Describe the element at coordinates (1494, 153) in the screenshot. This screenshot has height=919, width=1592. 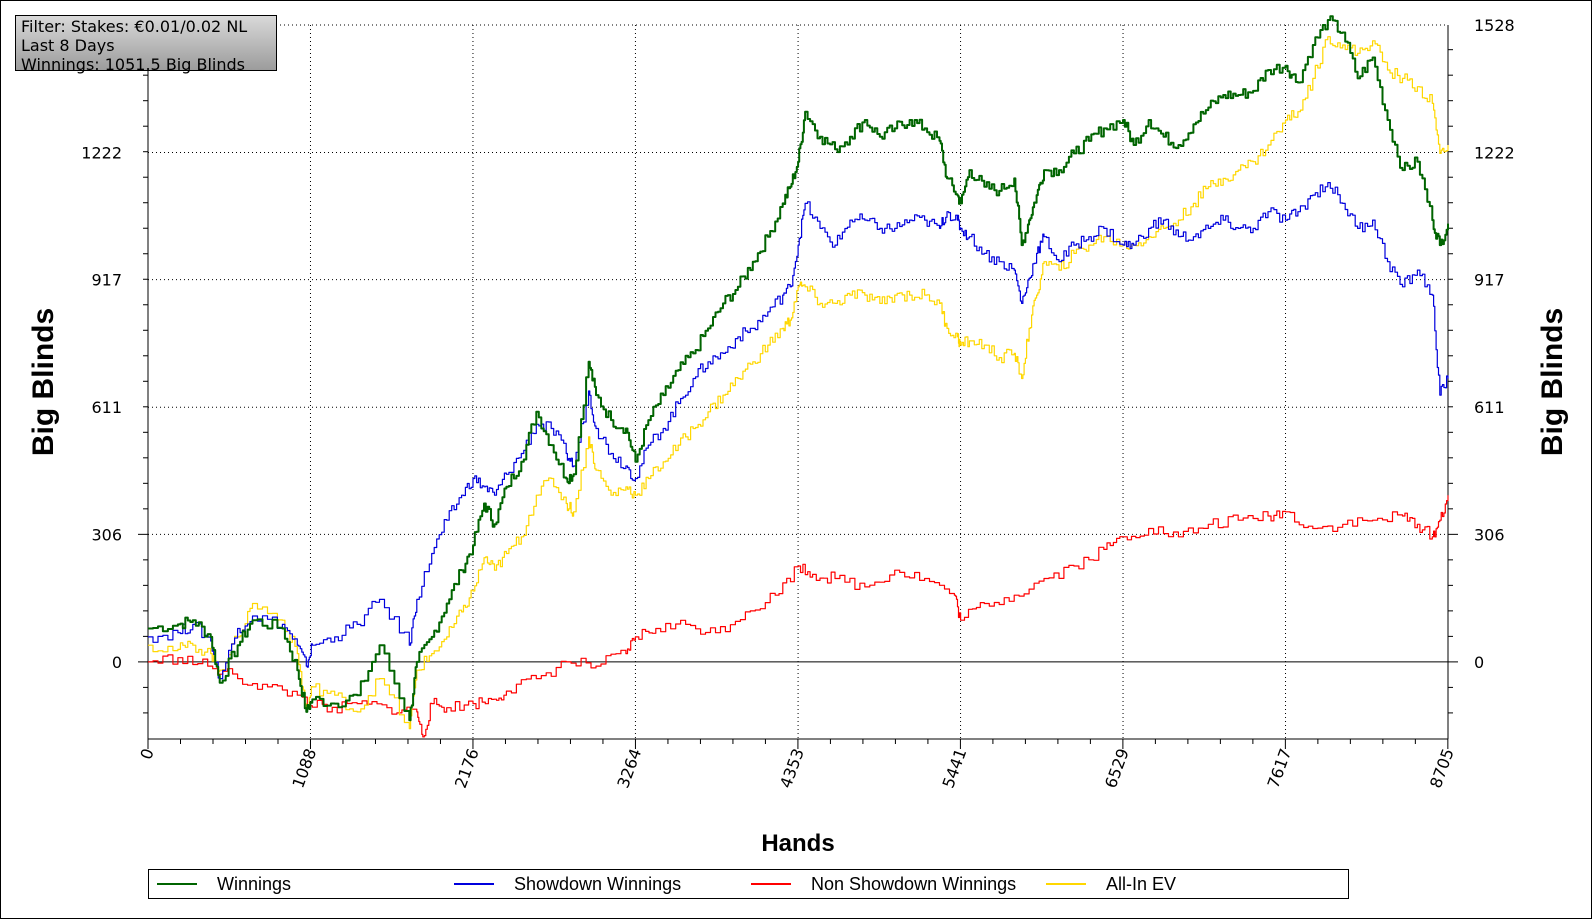
I see `y-tick-label-right: 1222` at that location.